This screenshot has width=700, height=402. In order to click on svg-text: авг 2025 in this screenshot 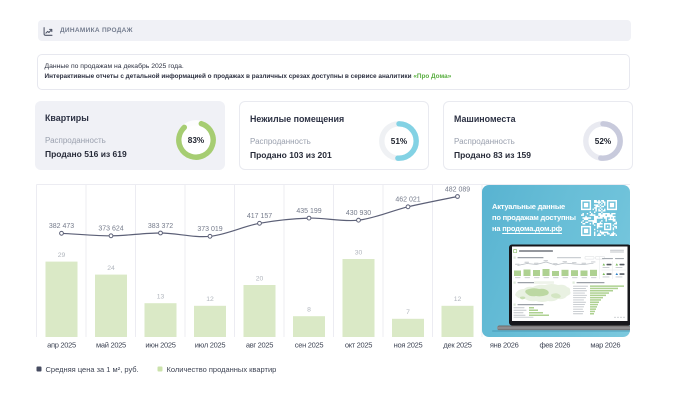, I will do `click(259, 345)`.